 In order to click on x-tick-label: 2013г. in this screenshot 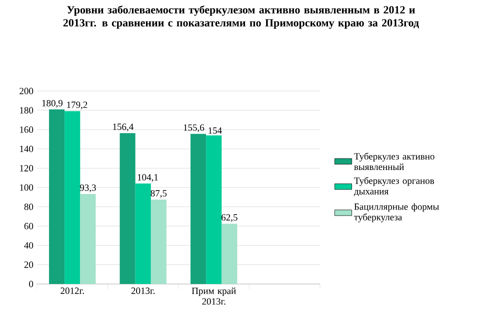, I will do `click(143, 291)`.